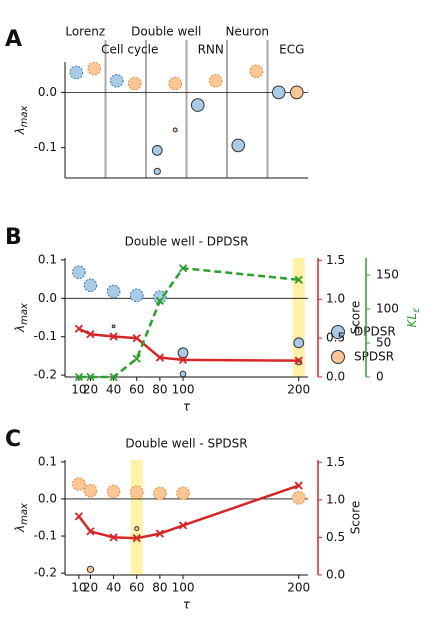 This screenshot has width=439, height=626. I want to click on panel-label: A, so click(13, 39).